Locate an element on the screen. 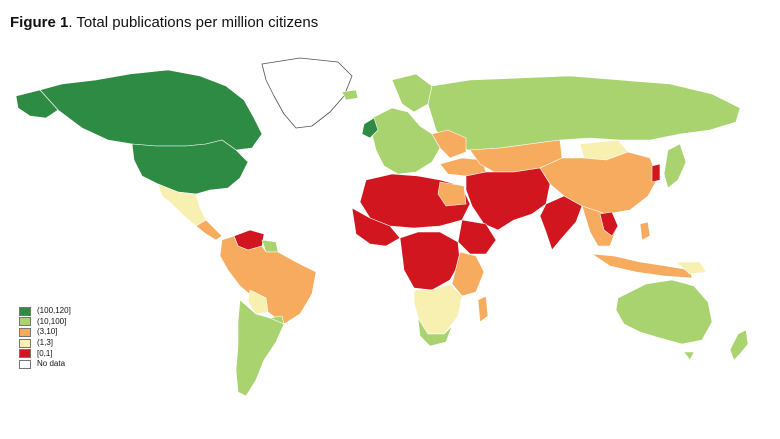  region-new-zealand is located at coordinates (739, 345).